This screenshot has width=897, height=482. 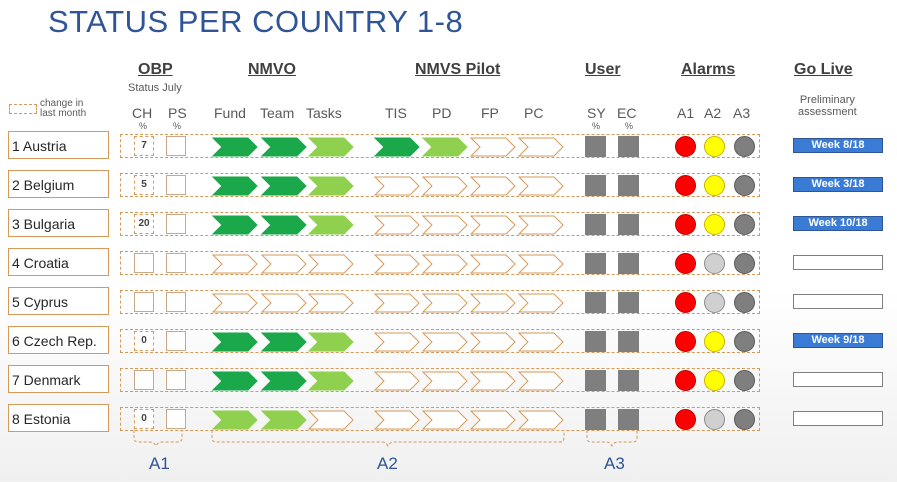 I want to click on go-live-week-badge: Week 10/18, so click(x=838, y=223).